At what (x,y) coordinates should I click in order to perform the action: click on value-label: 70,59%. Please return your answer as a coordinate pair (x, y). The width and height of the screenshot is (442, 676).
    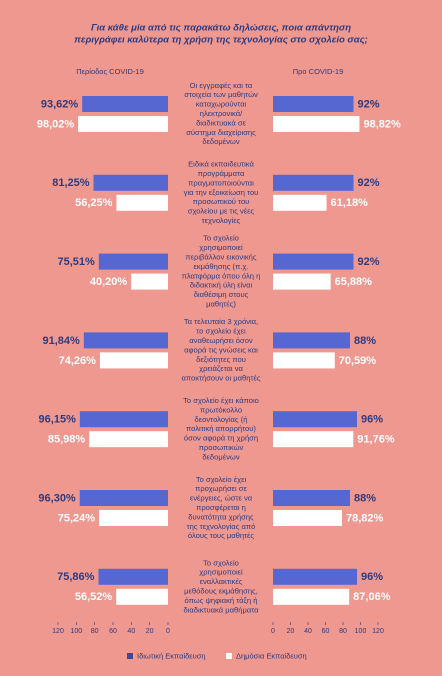
    Looking at the image, I should click on (358, 361).